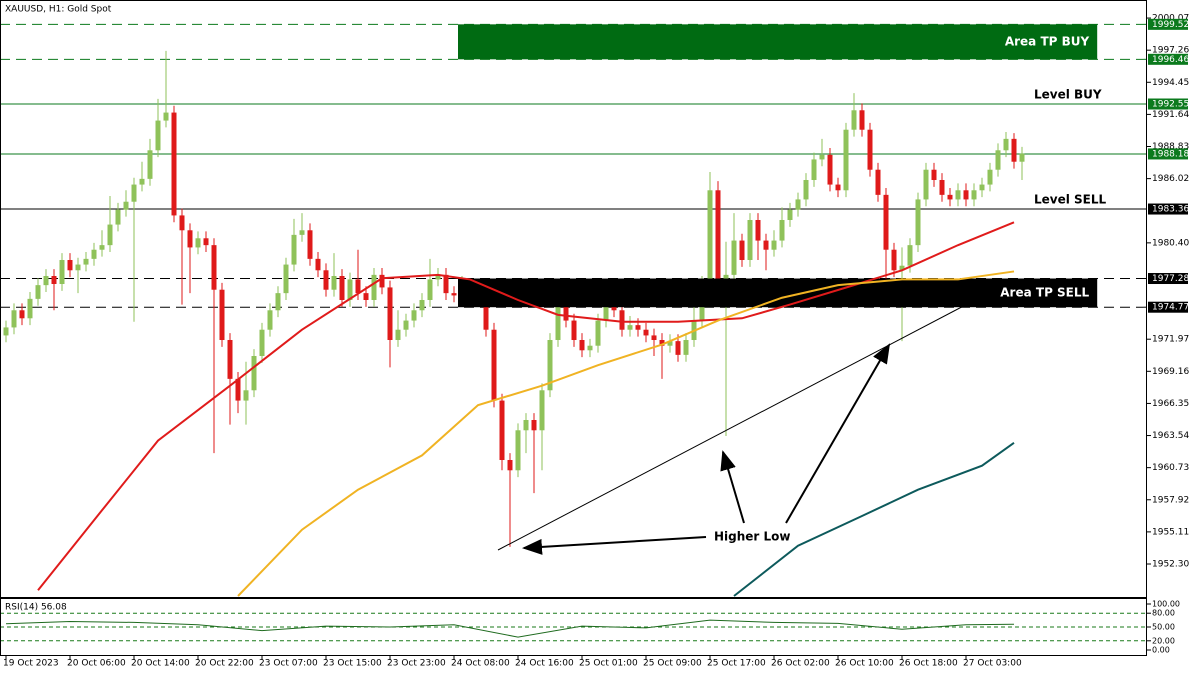 The image size is (1200, 675). Describe the element at coordinates (608, 664) in the screenshot. I see `x-tick-label: 25 Oct 01:00` at that location.